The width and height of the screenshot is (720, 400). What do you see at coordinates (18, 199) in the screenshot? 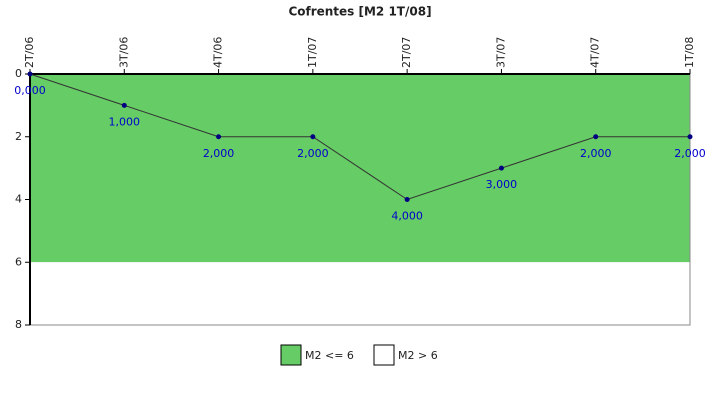
I see `y-tick-label: 4` at bounding box center [18, 199].